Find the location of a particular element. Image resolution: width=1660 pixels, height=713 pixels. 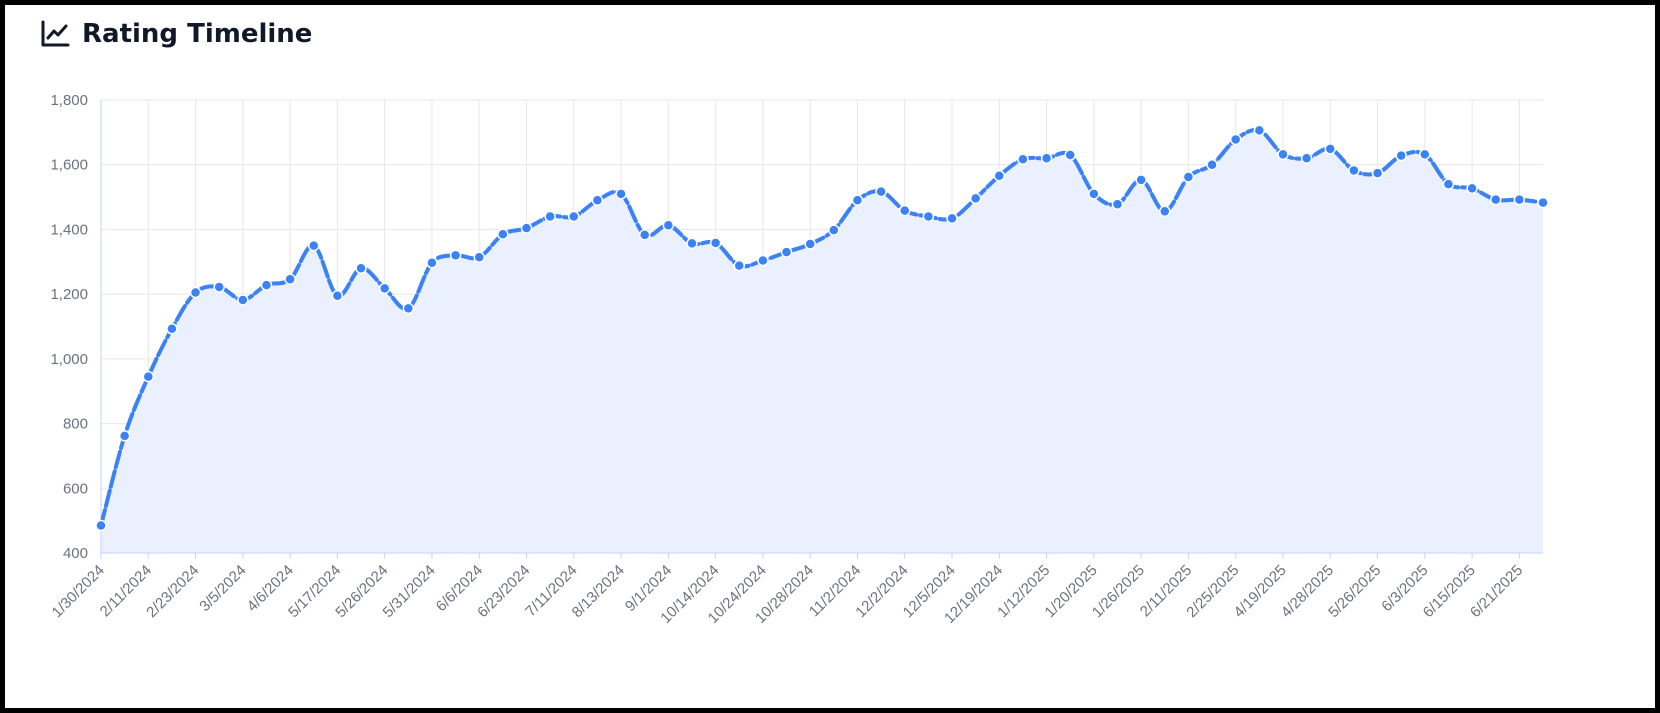

y-tick-label: 800 is located at coordinates (75, 424).